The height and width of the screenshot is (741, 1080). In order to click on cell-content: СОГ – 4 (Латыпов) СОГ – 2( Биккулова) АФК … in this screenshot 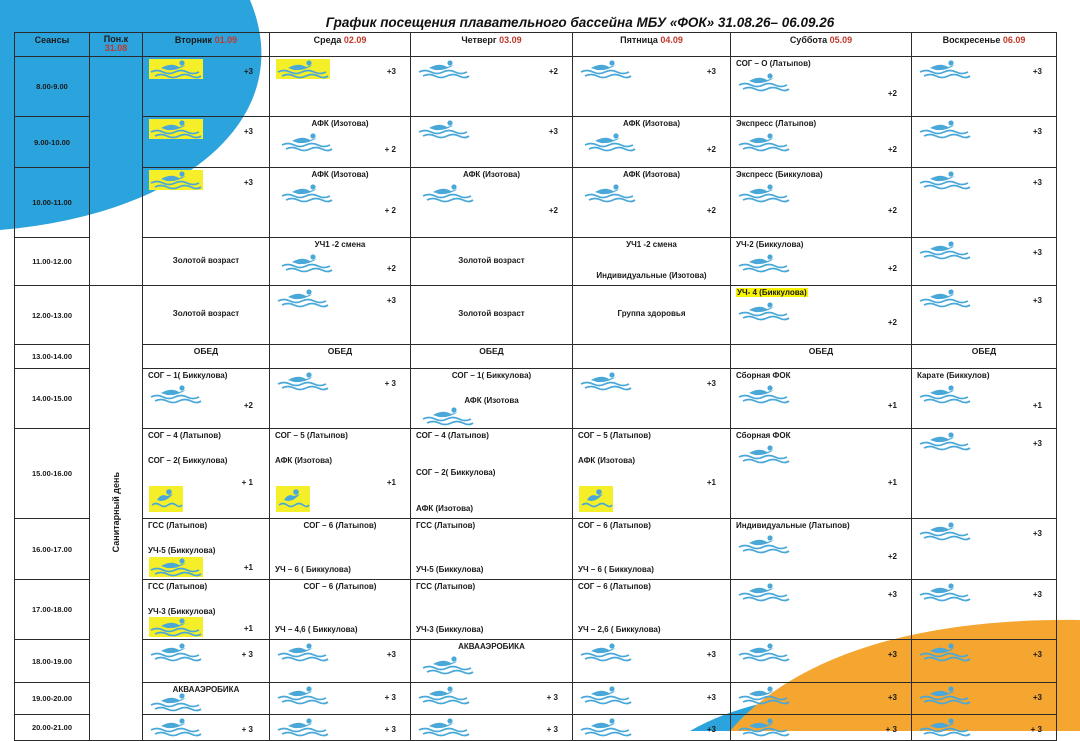, I will do `click(491, 473)`.